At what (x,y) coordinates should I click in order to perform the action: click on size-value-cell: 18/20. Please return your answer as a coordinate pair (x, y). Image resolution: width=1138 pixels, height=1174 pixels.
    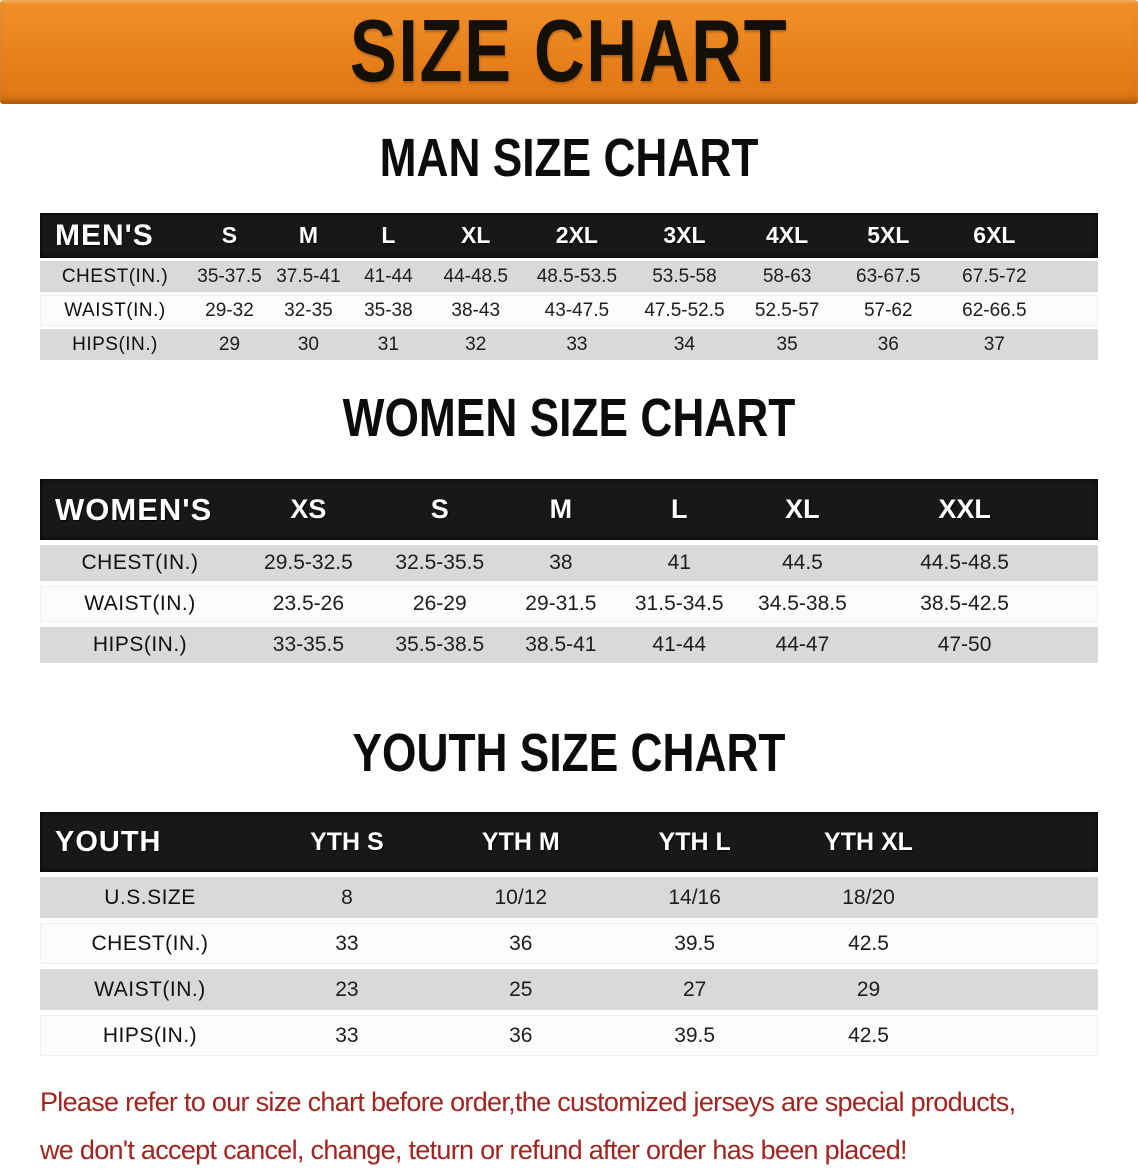
    Looking at the image, I should click on (868, 897).